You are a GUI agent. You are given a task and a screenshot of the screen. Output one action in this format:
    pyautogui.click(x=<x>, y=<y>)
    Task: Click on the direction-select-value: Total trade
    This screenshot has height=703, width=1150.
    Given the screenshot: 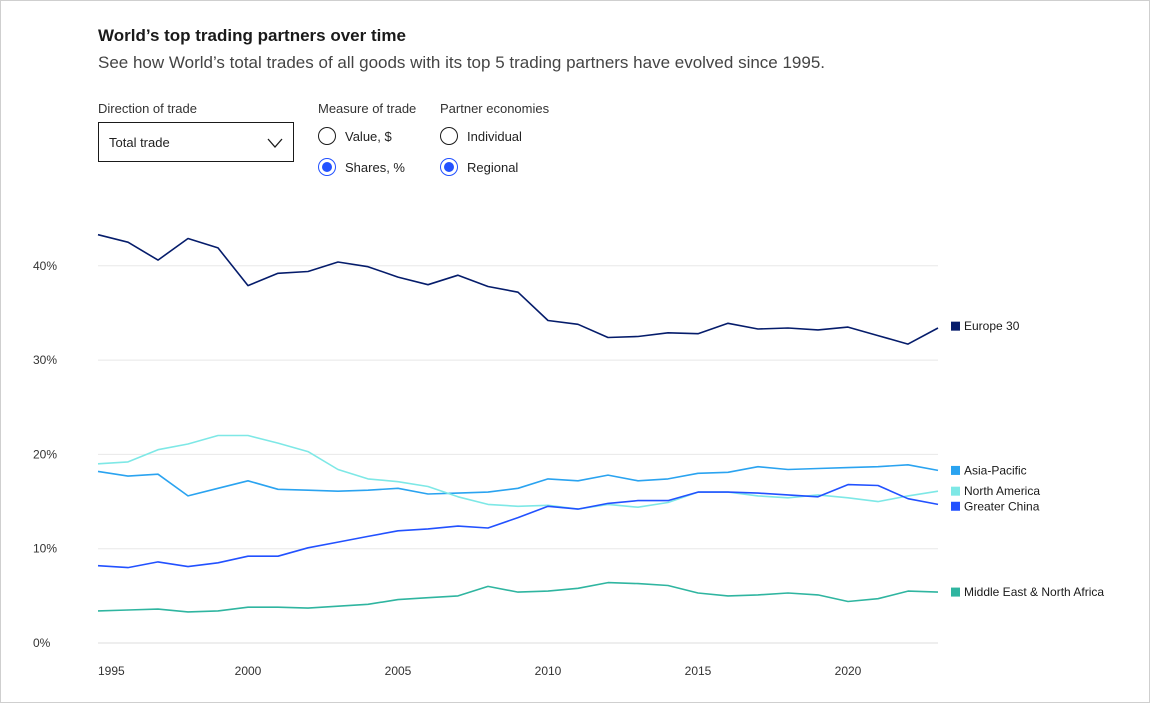 What is the action you would take?
    pyautogui.click(x=139, y=142)
    